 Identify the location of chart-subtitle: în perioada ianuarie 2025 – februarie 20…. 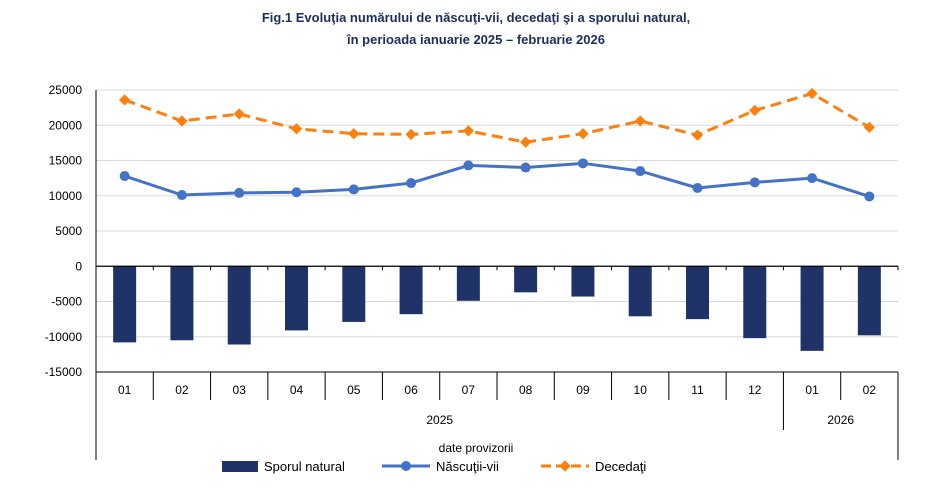
(475, 39).